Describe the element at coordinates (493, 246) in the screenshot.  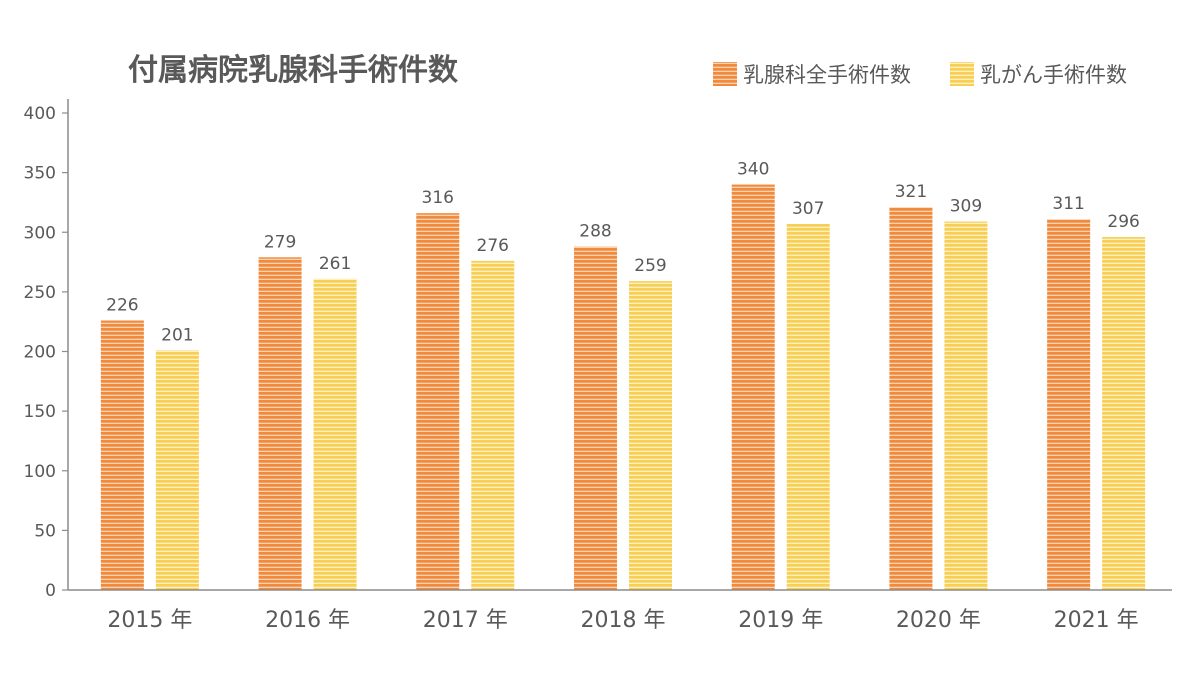
I see `data-label: 276` at that location.